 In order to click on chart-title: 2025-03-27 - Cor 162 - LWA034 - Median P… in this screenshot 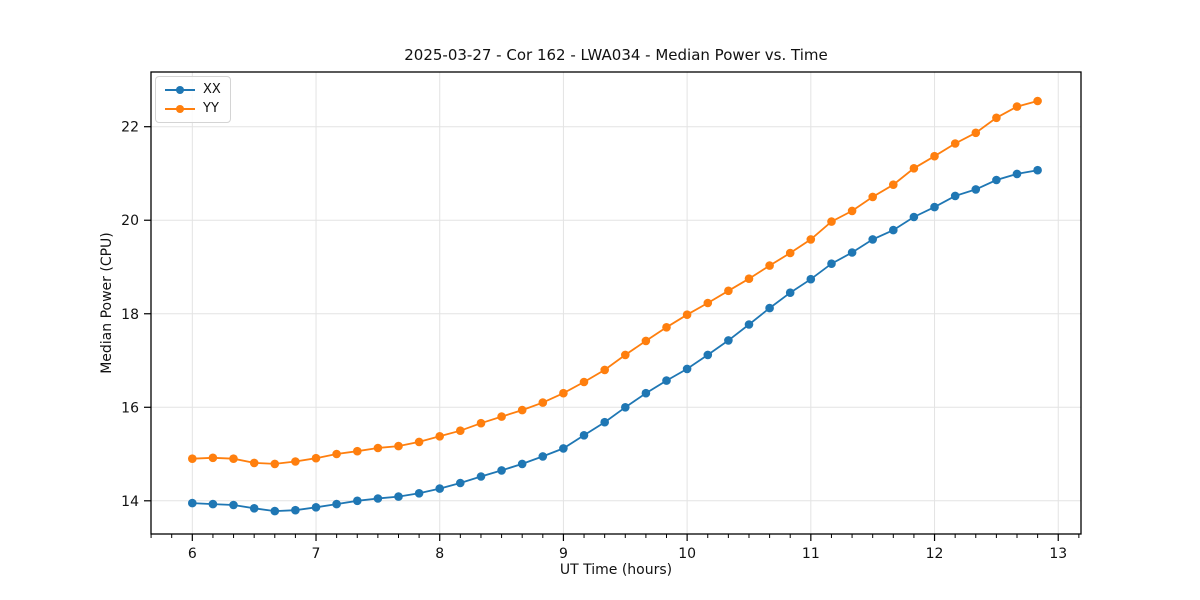, I will do `click(616, 55)`.